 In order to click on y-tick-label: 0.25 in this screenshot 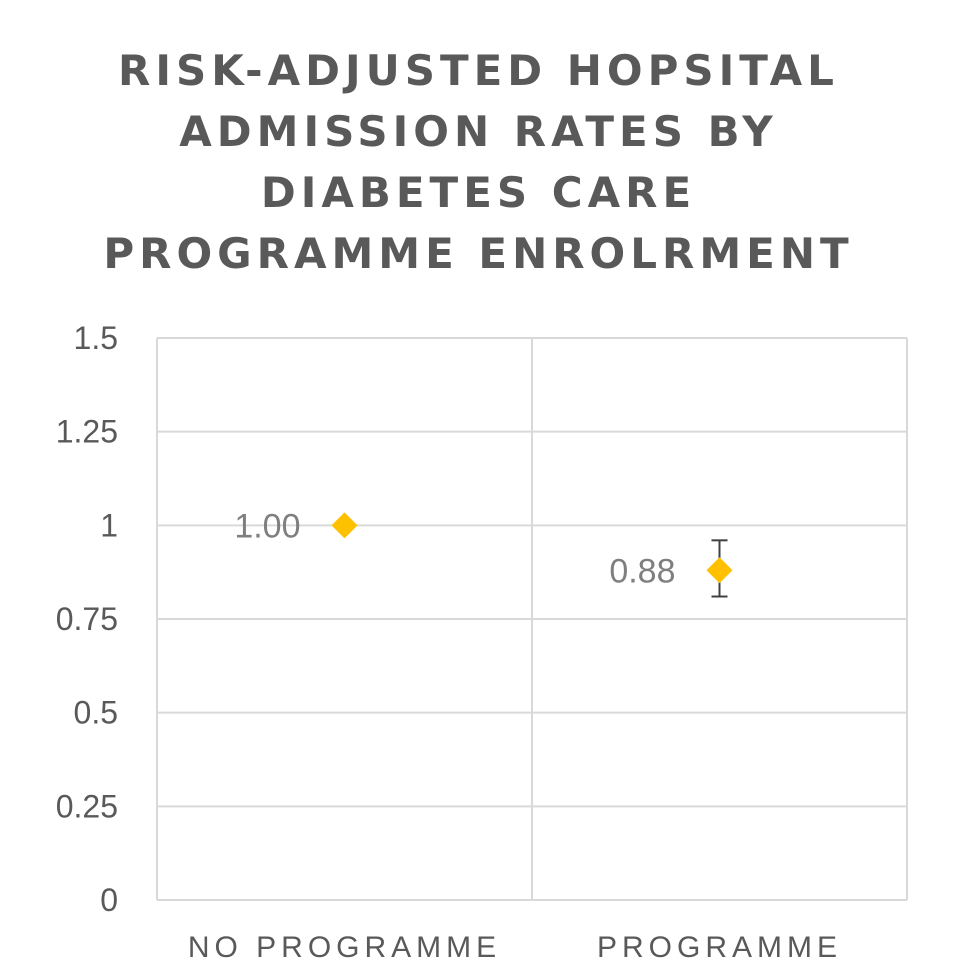, I will do `click(87, 806)`.